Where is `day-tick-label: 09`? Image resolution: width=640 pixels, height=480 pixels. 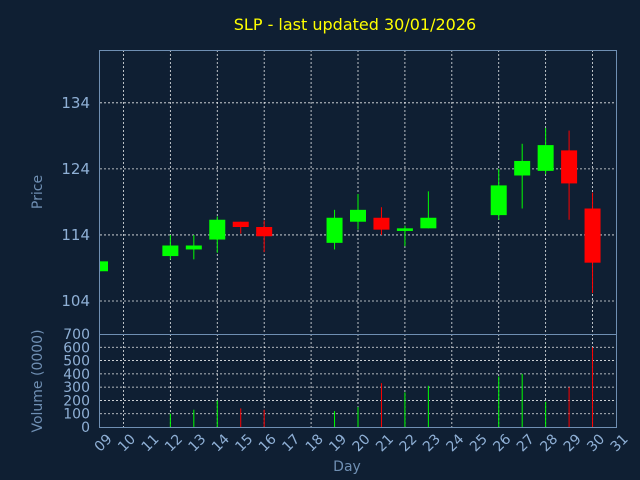
day-tick-label: 09 is located at coordinates (104, 443).